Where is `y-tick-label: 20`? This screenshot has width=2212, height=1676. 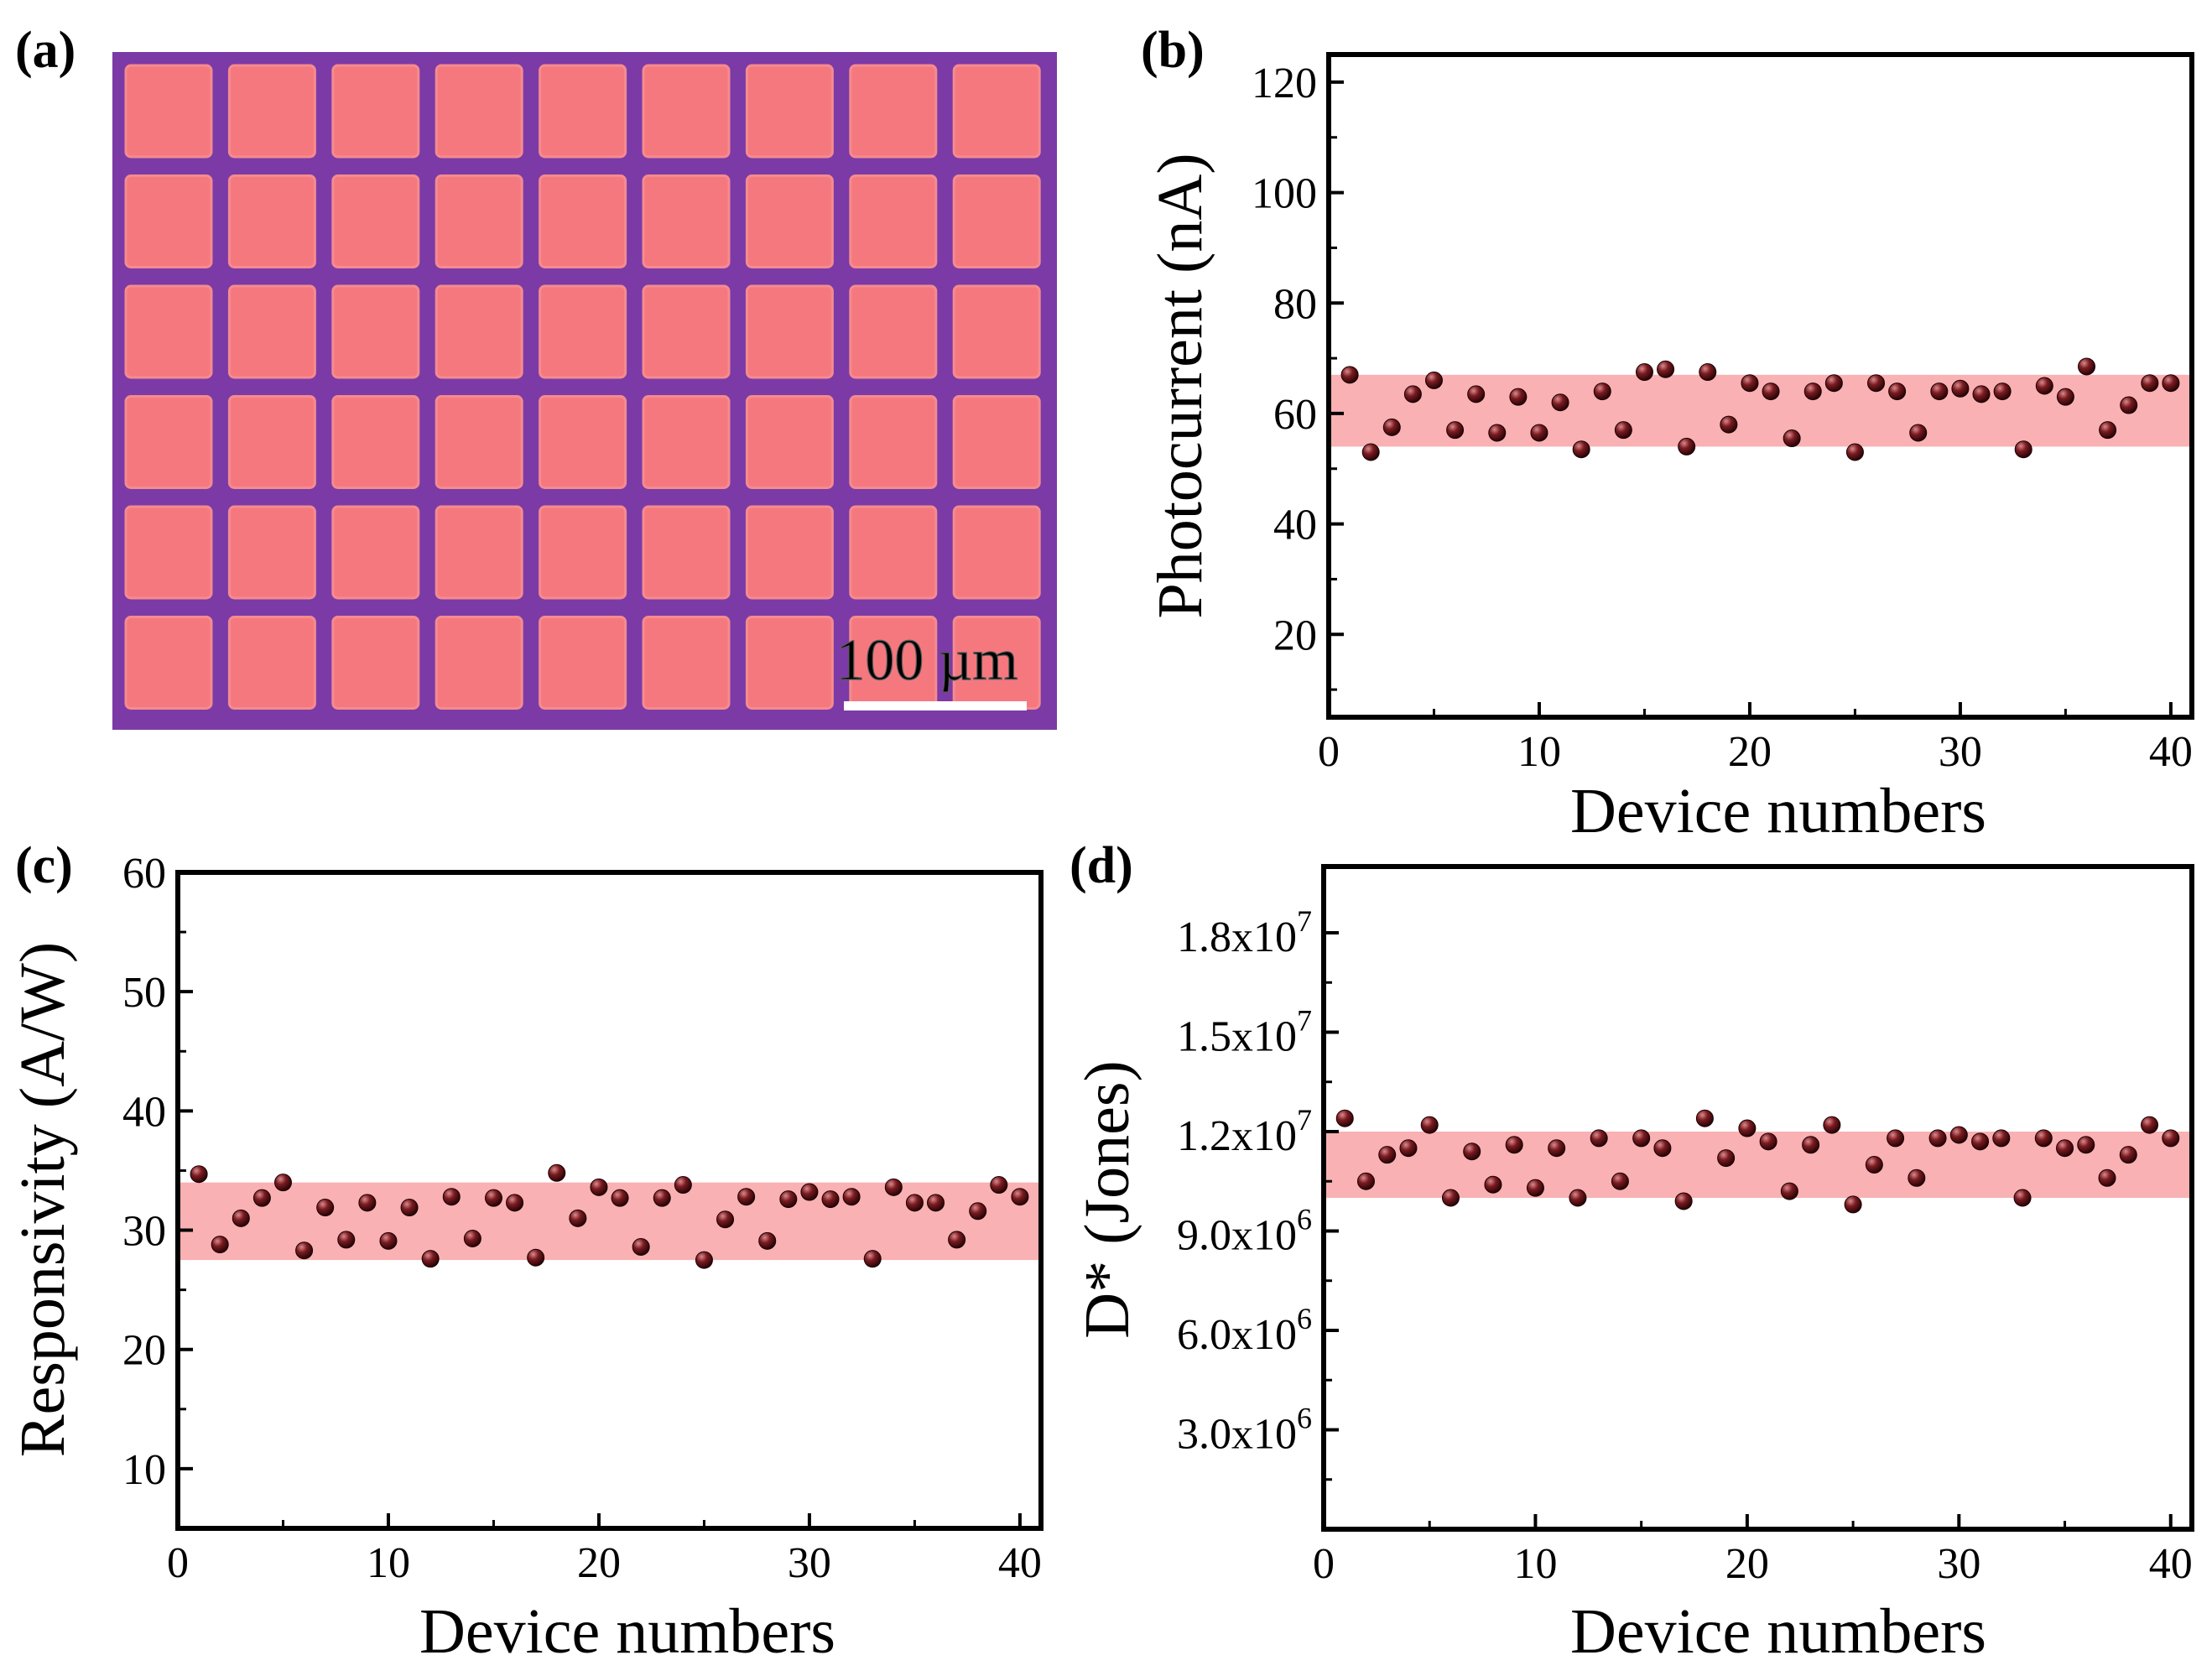 y-tick-label: 20 is located at coordinates (144, 1351).